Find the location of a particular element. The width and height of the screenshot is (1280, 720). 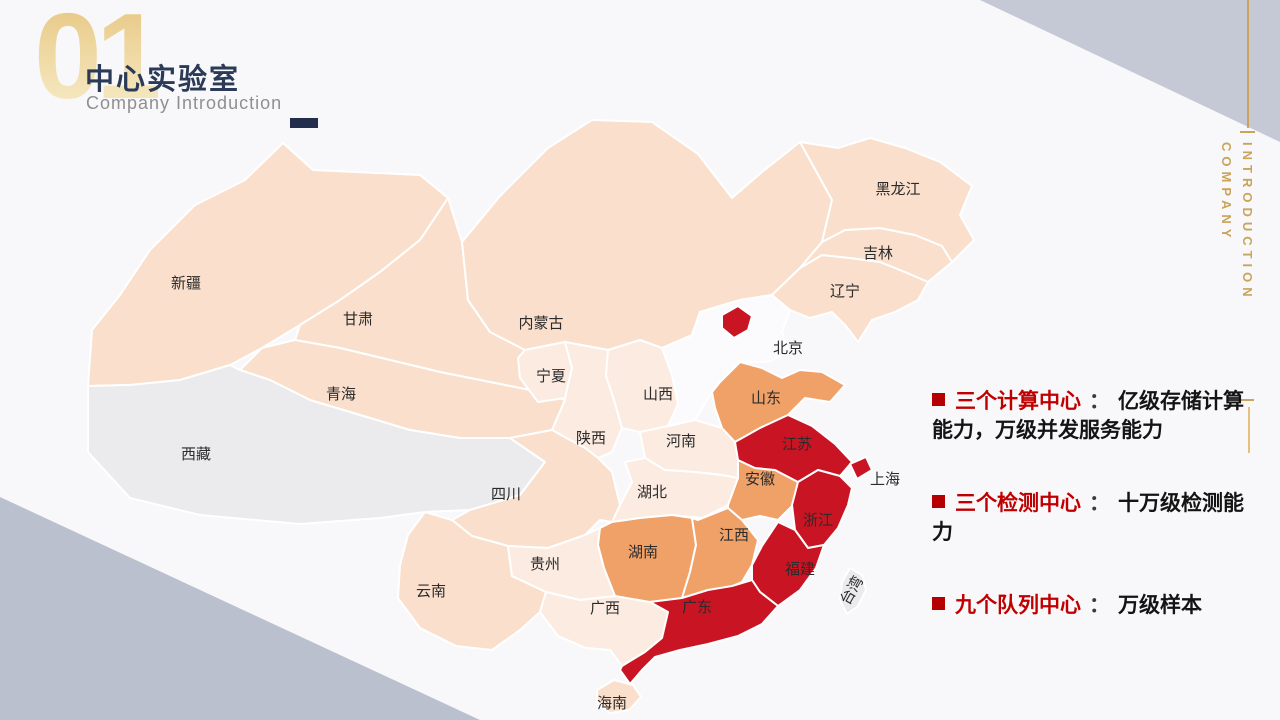

section-number: 01 is located at coordinates (99, 60).